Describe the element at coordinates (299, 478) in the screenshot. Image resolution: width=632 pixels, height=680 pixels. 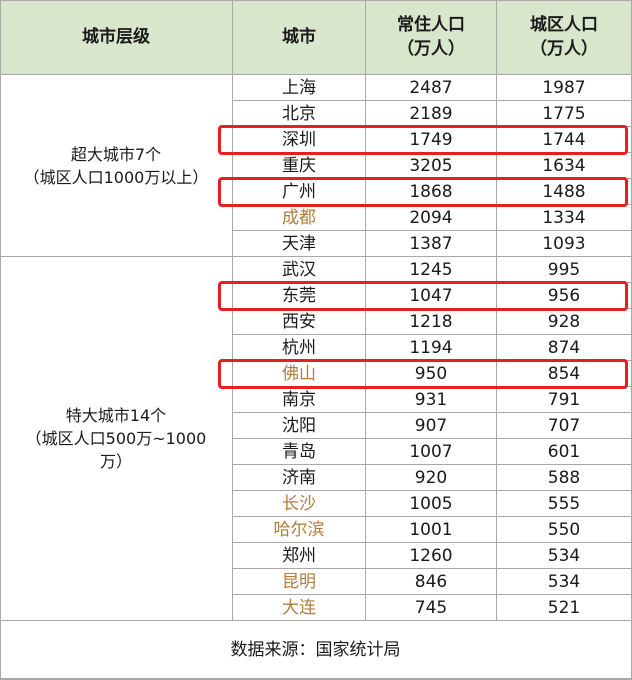
I see `city-name-cell: 济南` at that location.